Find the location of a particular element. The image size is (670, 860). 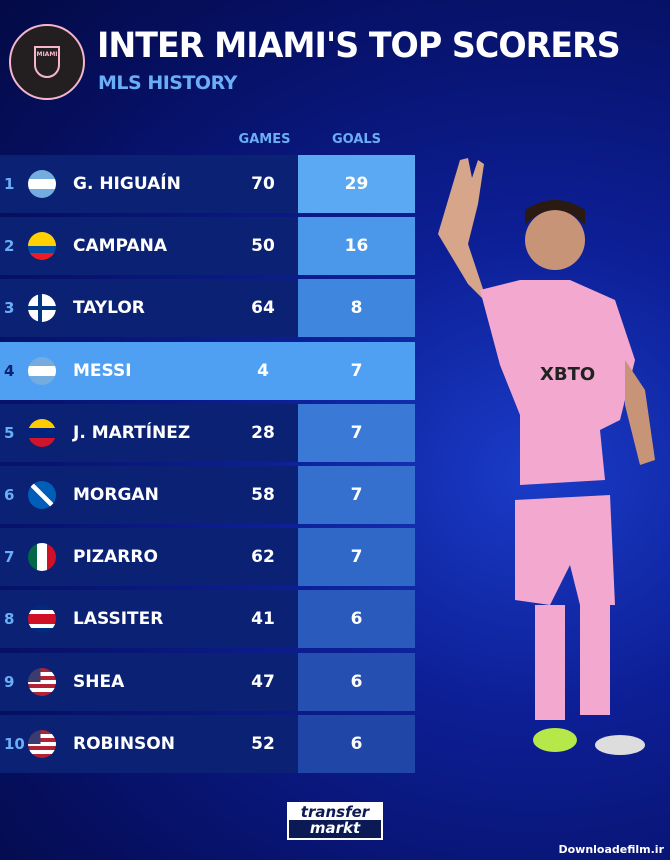

table-row: 7 PIZARRO 62 7 is located at coordinates (207, 557).